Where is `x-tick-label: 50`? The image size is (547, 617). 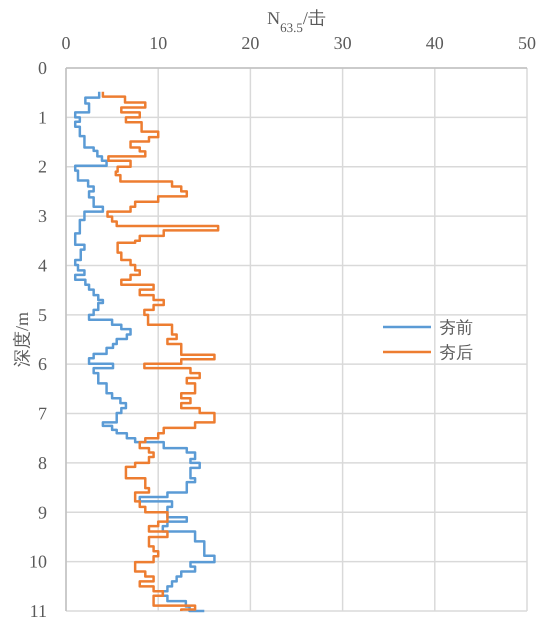
x-tick-label: 50 is located at coordinates (527, 43).